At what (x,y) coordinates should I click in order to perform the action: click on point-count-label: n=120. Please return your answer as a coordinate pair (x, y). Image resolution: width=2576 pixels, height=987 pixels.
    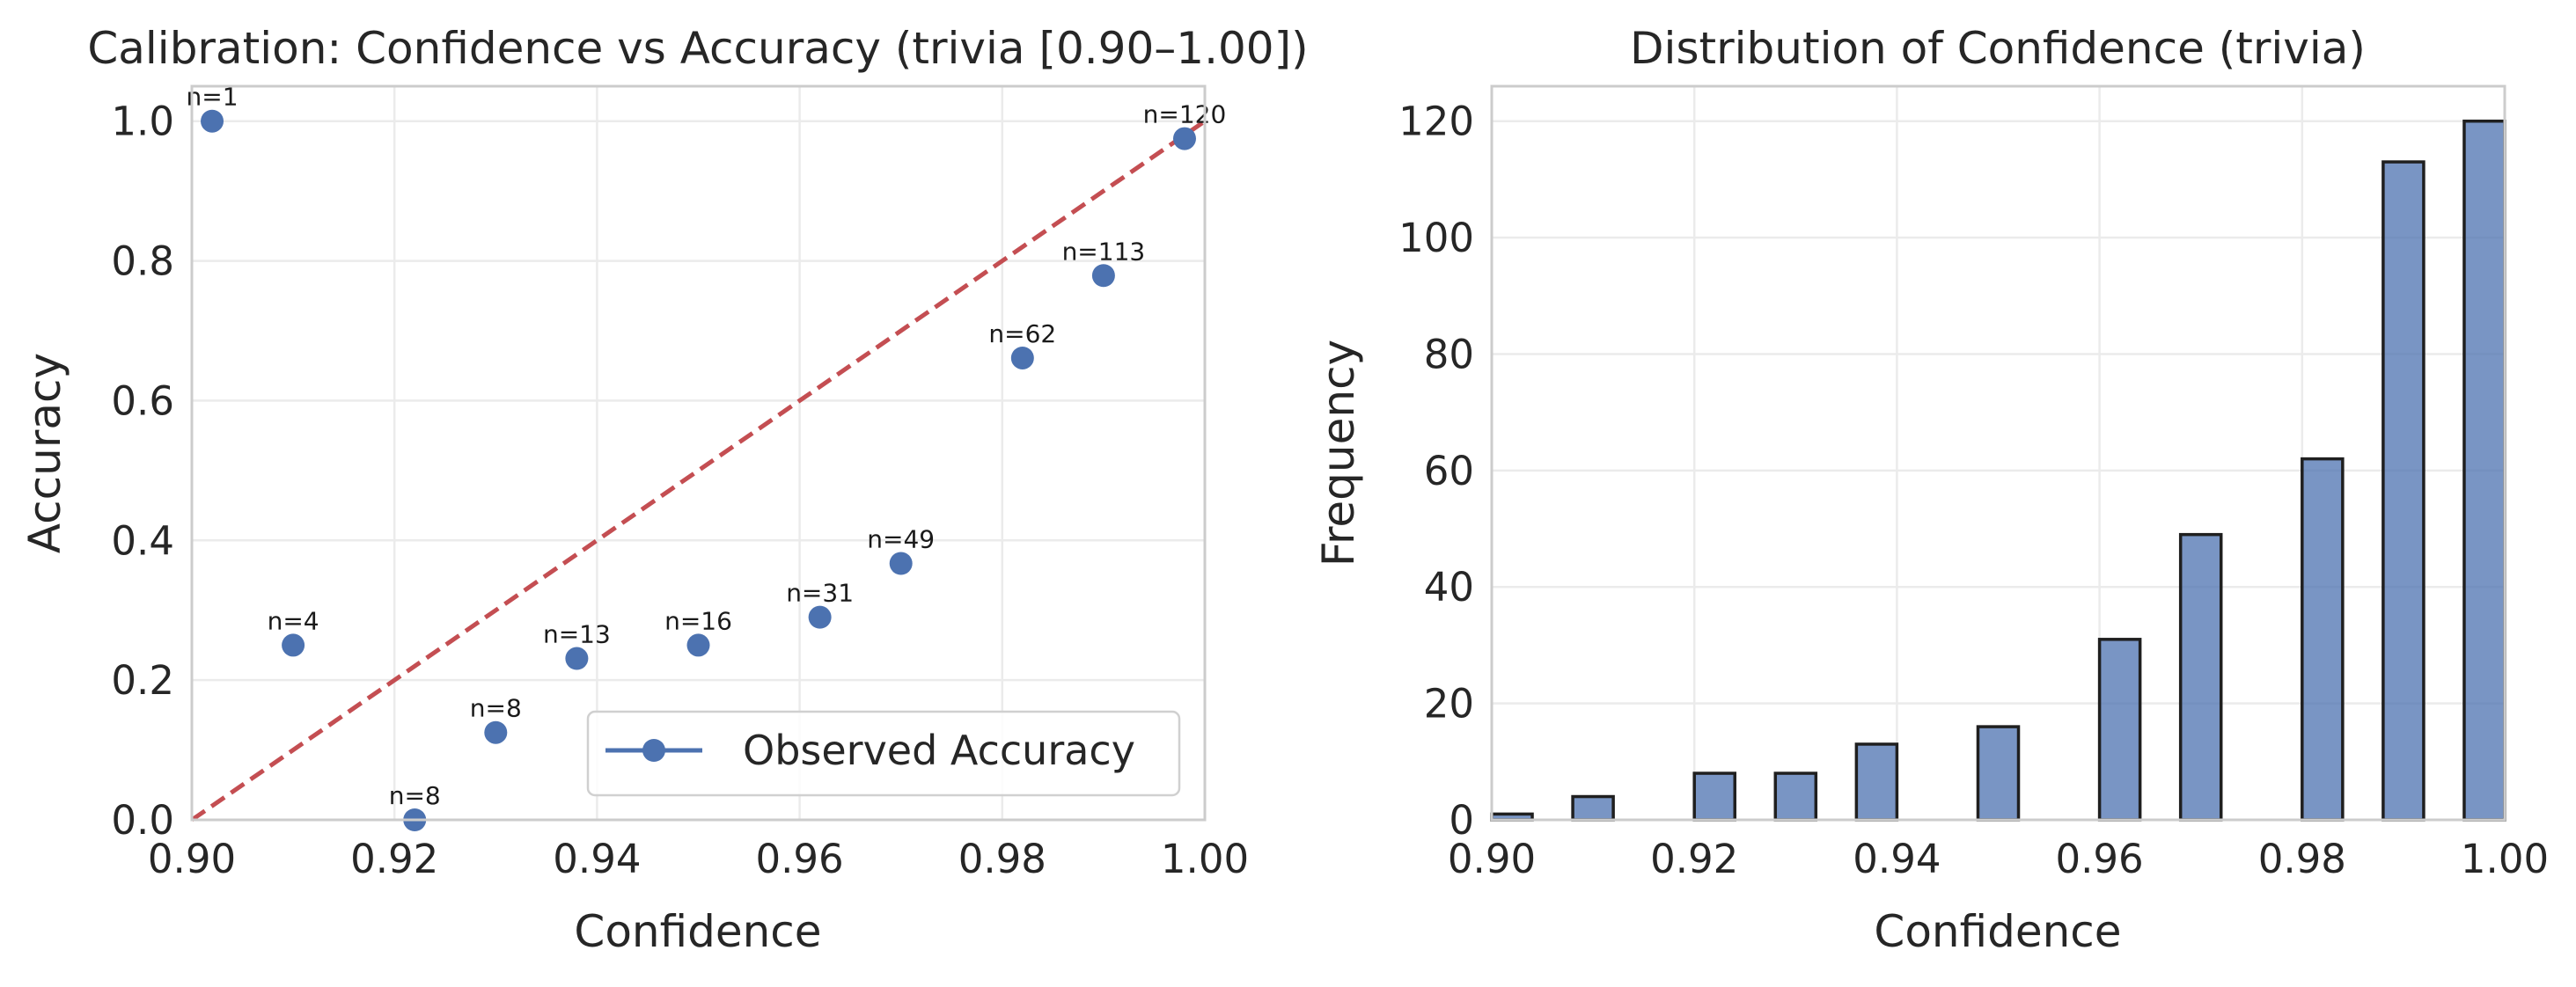
    Looking at the image, I should click on (1185, 114).